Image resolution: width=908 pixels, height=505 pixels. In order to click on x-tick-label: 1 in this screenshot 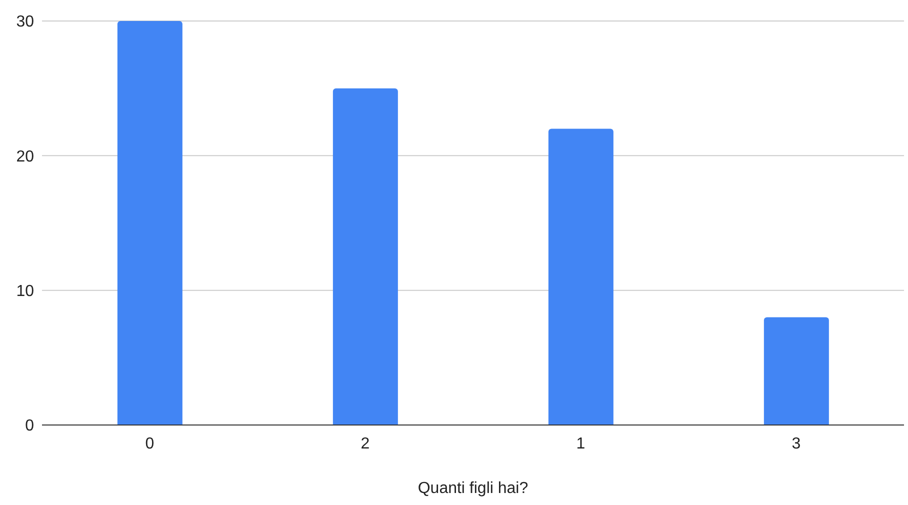, I will do `click(581, 443)`.